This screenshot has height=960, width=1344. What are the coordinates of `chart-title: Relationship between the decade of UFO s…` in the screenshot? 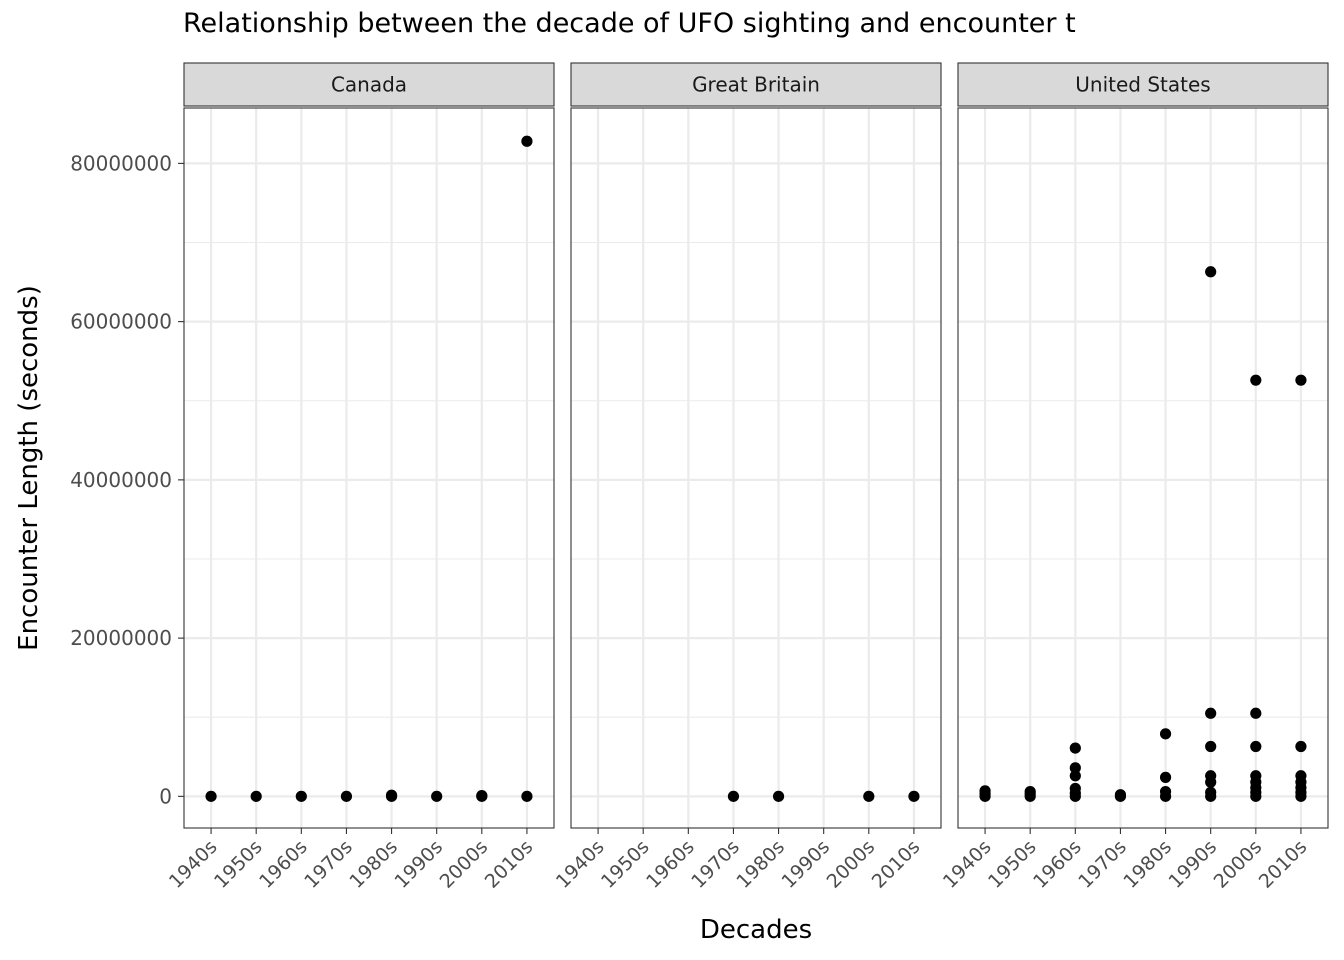 It's located at (629, 23).